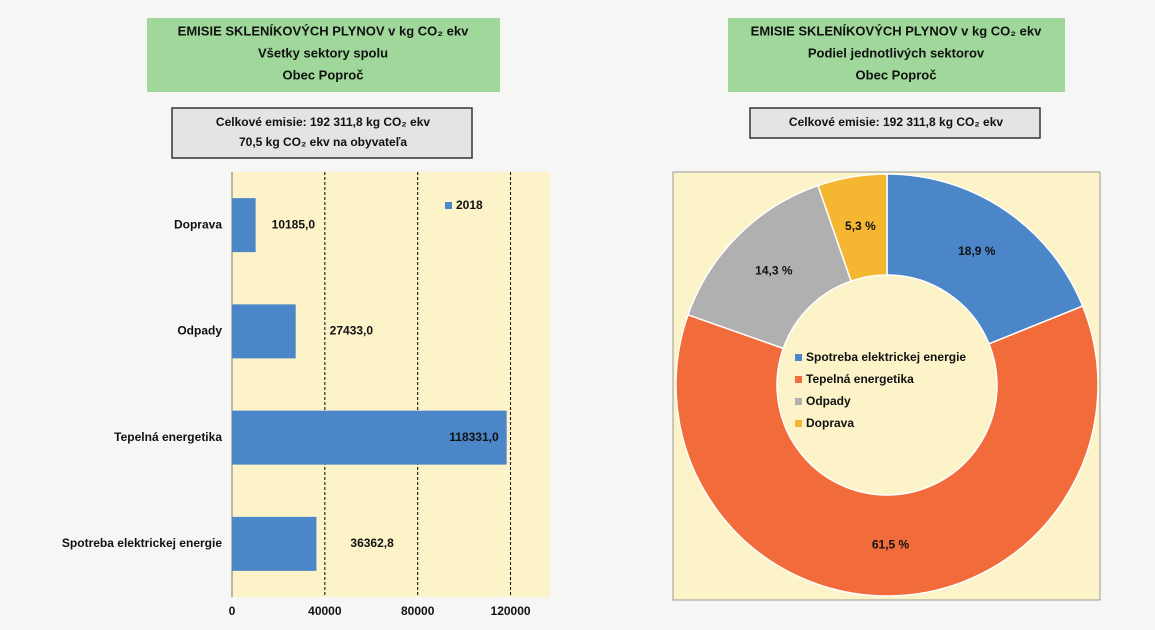 Image resolution: width=1155 pixels, height=630 pixels. I want to click on x-tick-label: 120000, so click(511, 611).